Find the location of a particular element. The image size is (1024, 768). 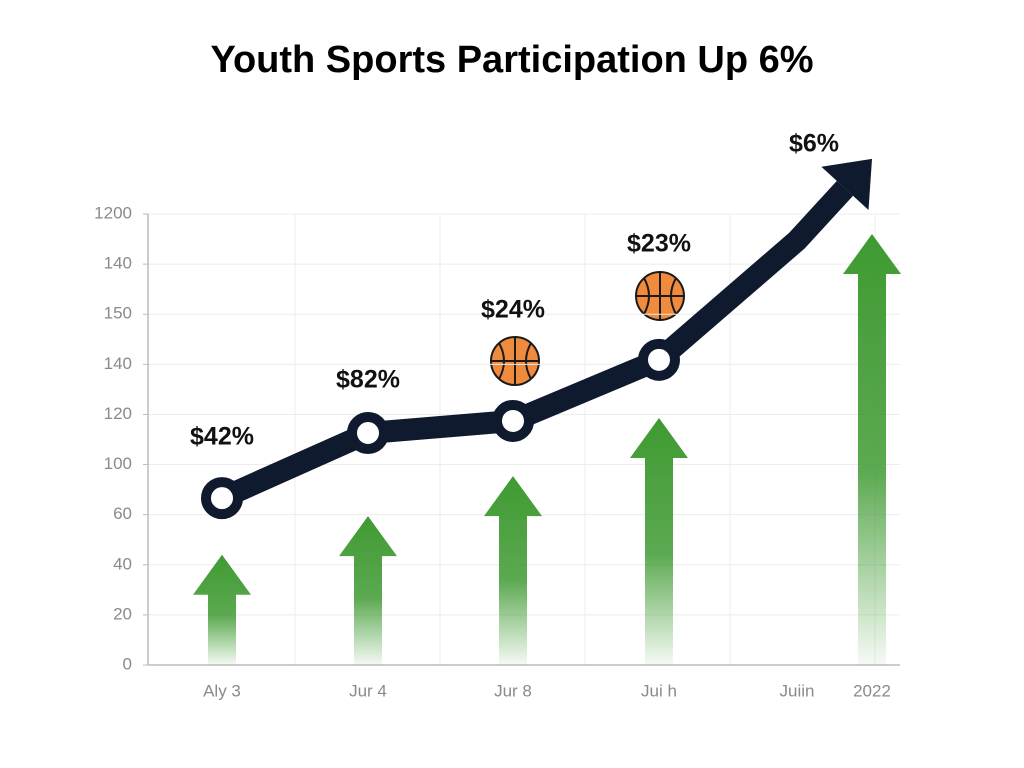

annotation: $24% is located at coordinates (513, 310).